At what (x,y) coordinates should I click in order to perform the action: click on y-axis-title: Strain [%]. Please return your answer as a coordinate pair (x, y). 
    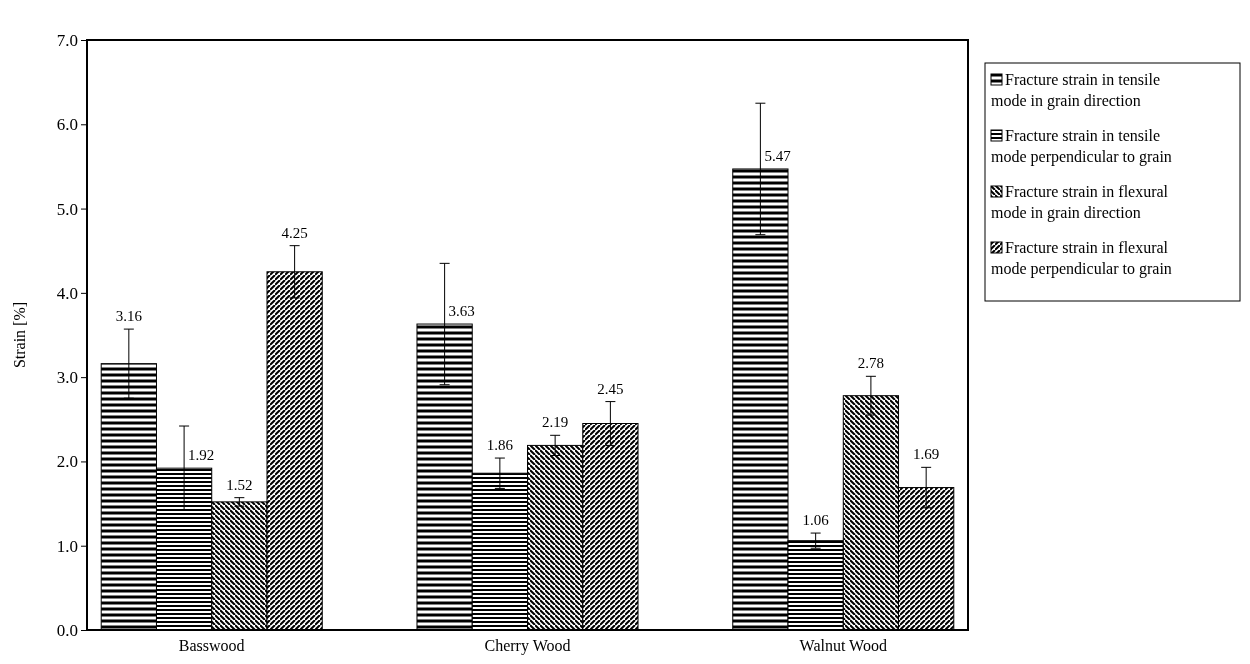
    Looking at the image, I should click on (19, 335).